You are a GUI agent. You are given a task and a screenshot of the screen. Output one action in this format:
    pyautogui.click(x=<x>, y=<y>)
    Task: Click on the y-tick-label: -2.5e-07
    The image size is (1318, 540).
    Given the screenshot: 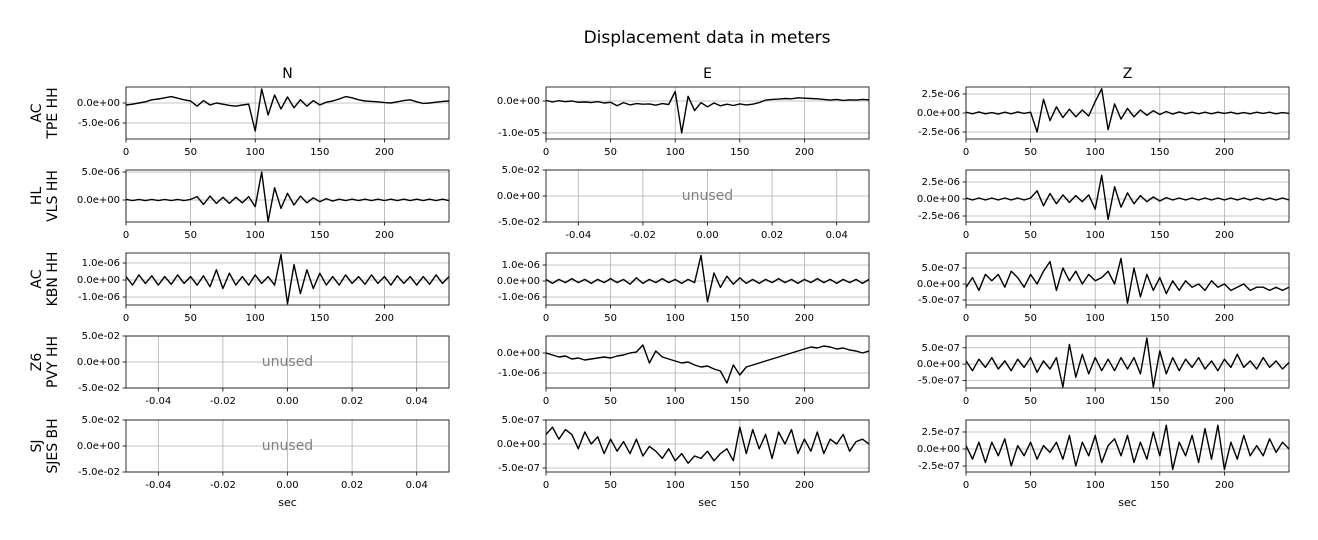 What is the action you would take?
    pyautogui.click(x=939, y=466)
    